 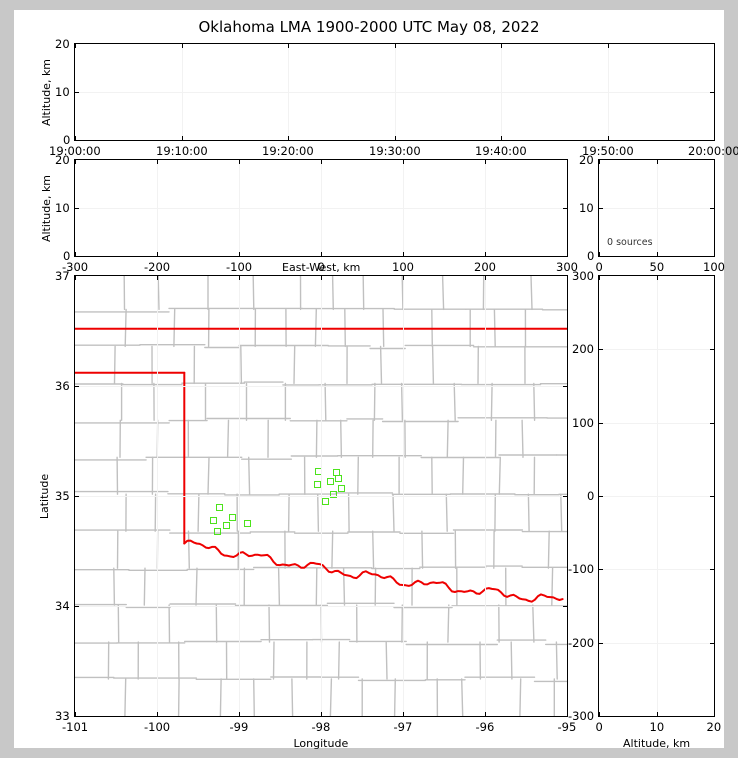 I want to click on panel-altitude-histogram: 0 sources, so click(x=656, y=208).